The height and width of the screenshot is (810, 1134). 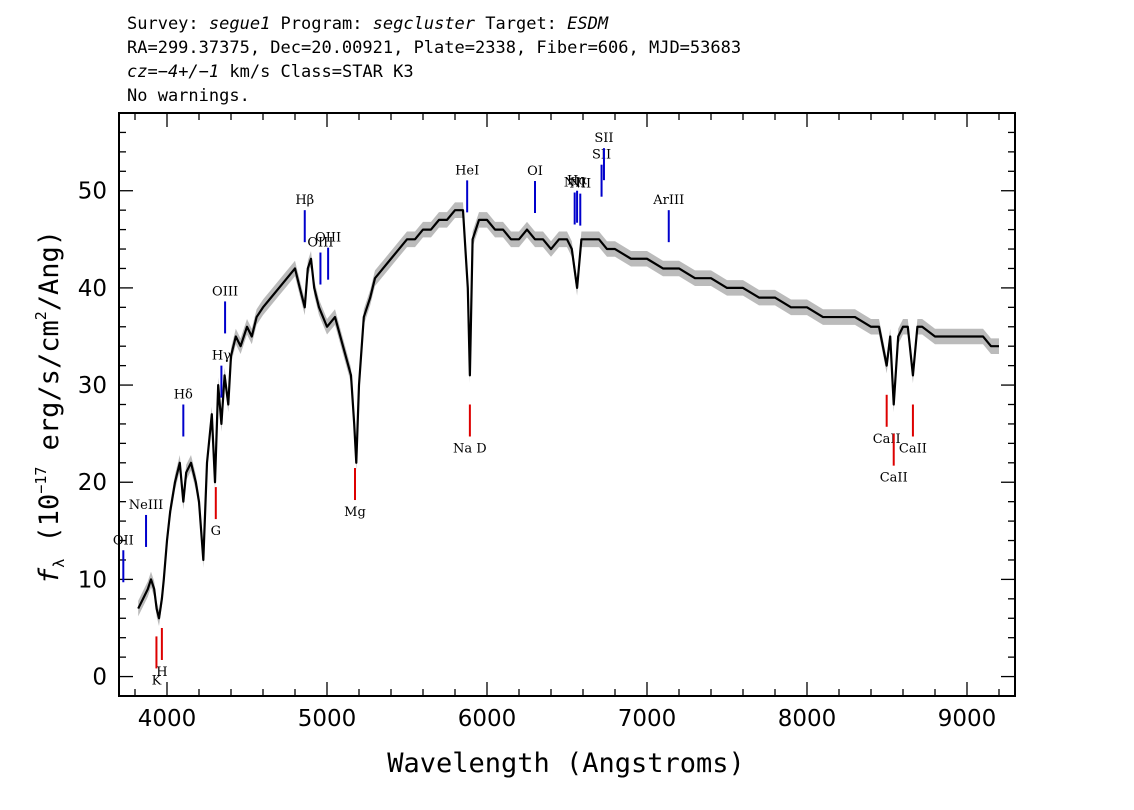 What do you see at coordinates (668, 200) in the screenshot?
I see `emission-line-label: ArIII` at bounding box center [668, 200].